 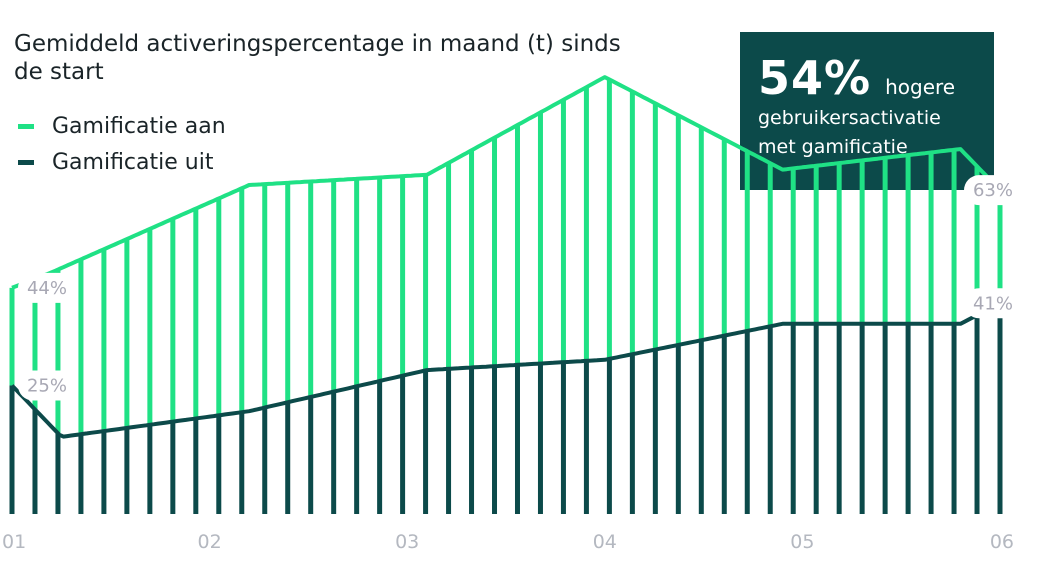 I want to click on legend-item-gamificatie-aan: Gamificatie aan, so click(x=122, y=126).